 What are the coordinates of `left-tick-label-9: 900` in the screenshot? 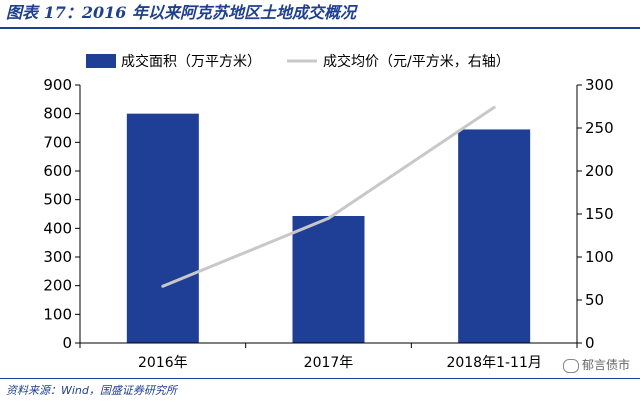 It's located at (57, 85).